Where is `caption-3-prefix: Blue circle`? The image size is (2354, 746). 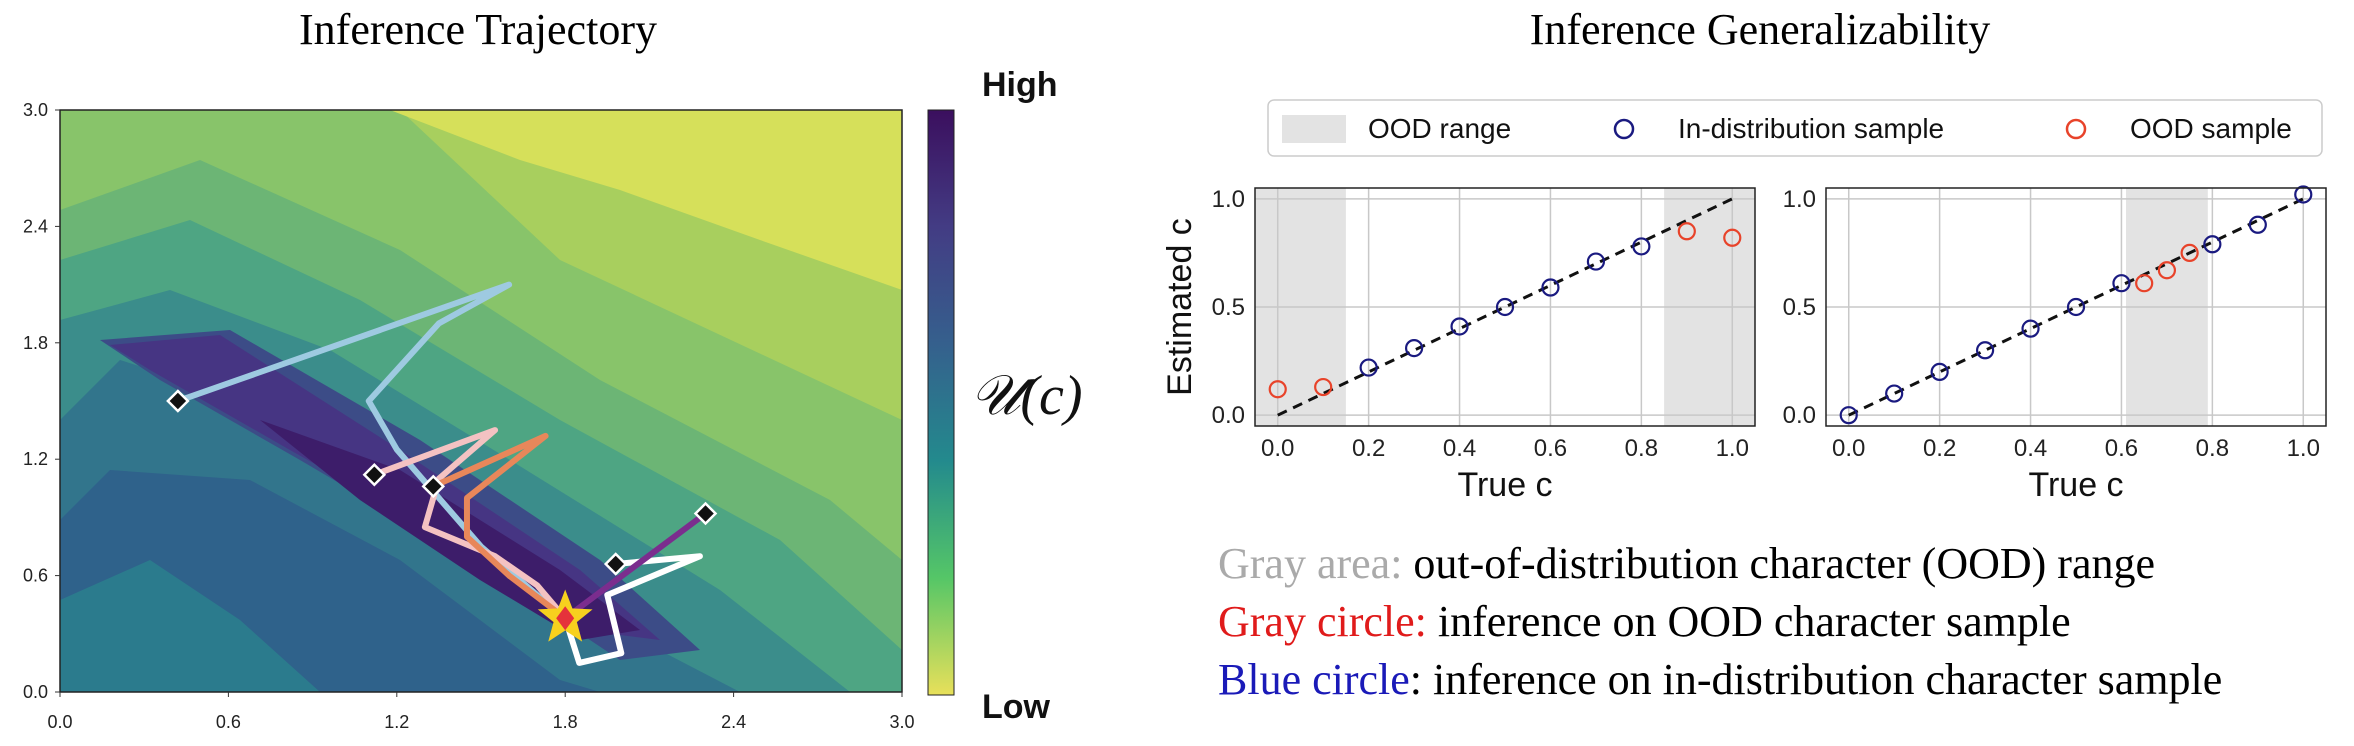
caption-3-prefix: Blue circle is located at coordinates (1314, 679).